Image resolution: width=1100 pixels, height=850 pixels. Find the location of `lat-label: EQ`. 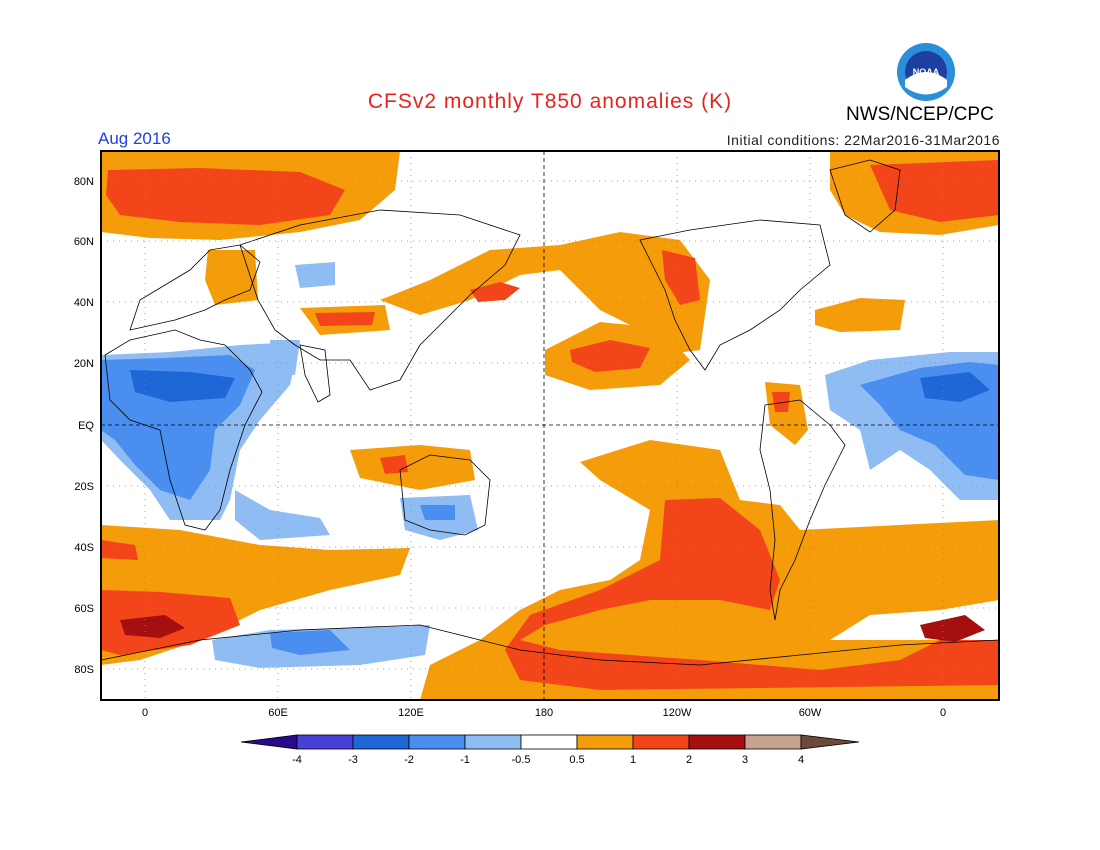

lat-label: EQ is located at coordinates (86, 426).